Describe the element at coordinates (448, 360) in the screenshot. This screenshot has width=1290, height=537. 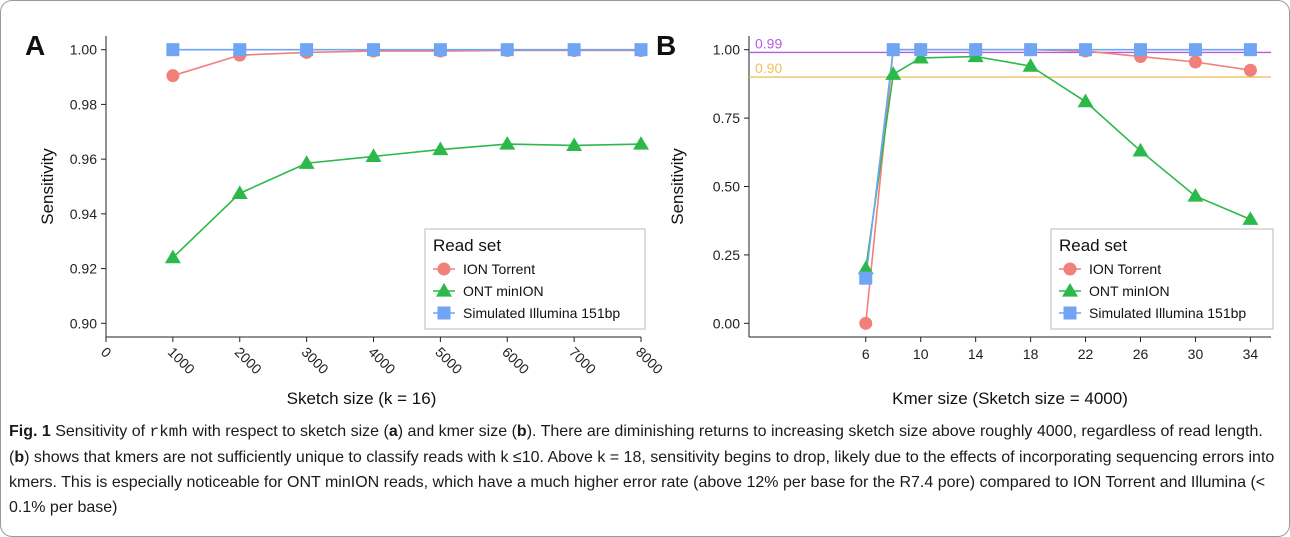
I see `x-tick-label: 5000` at that location.